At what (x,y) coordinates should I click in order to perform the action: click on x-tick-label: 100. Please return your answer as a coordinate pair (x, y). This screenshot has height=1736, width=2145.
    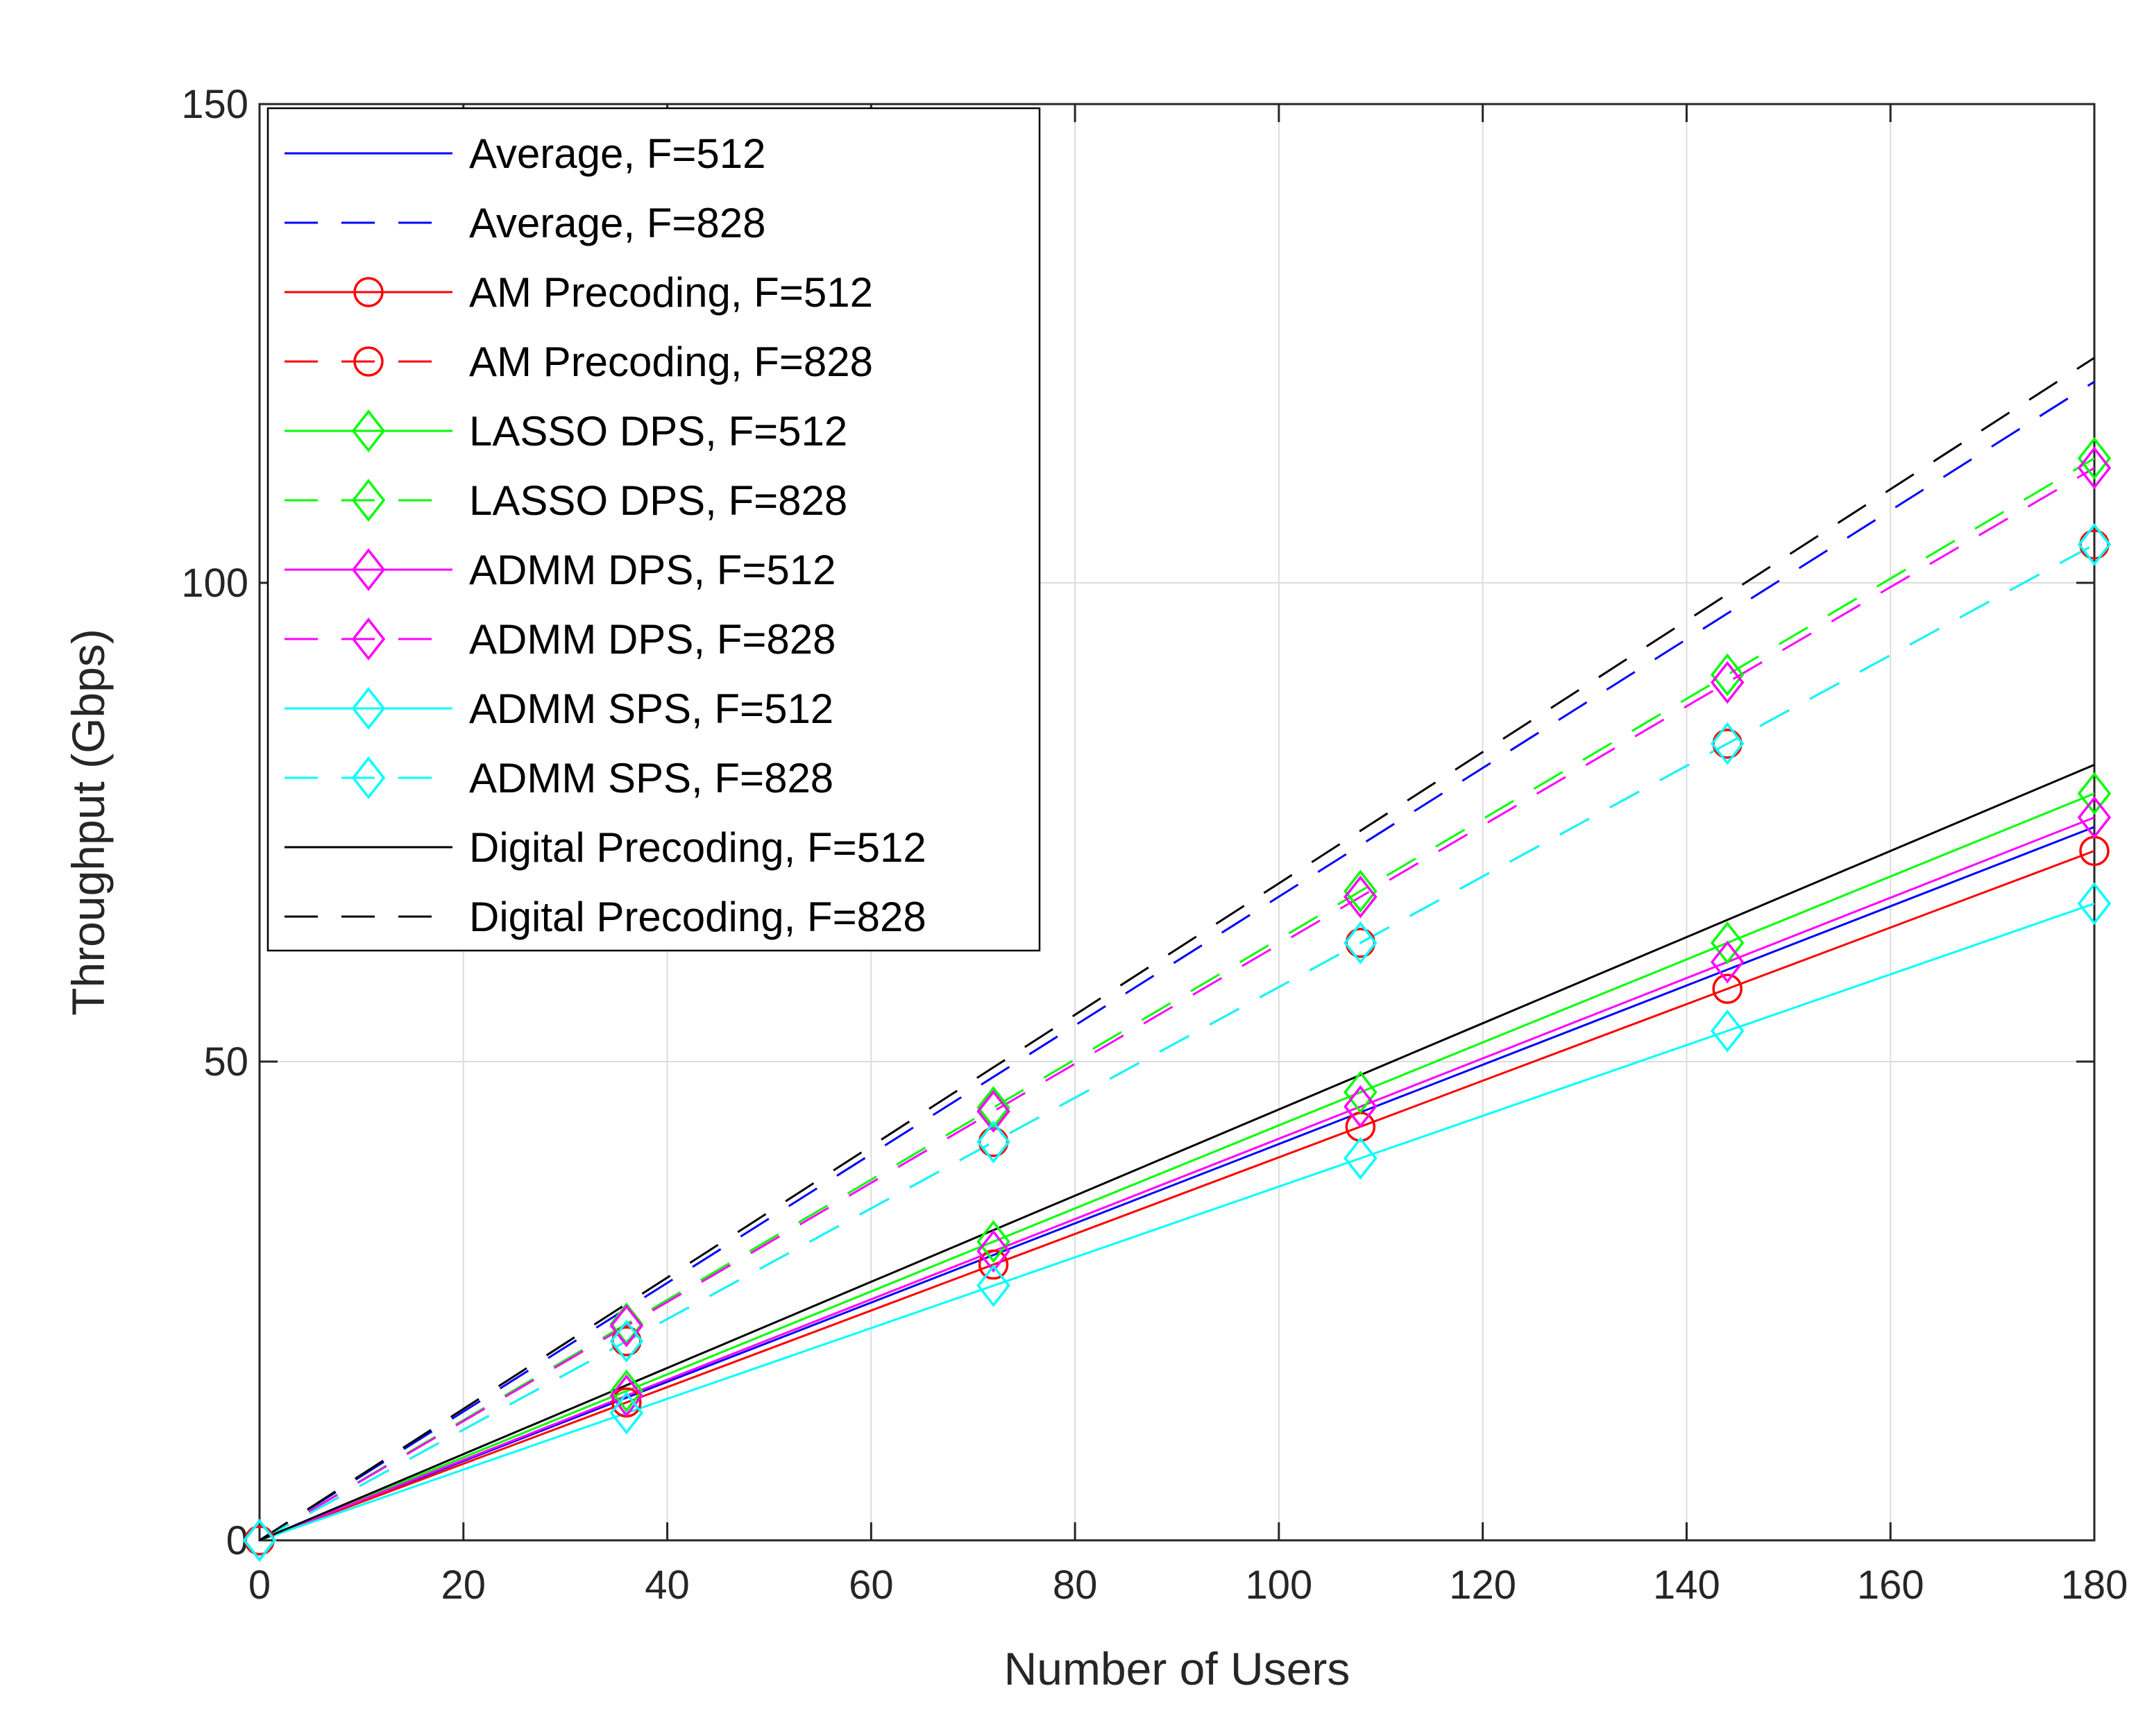
    Looking at the image, I should click on (1278, 1585).